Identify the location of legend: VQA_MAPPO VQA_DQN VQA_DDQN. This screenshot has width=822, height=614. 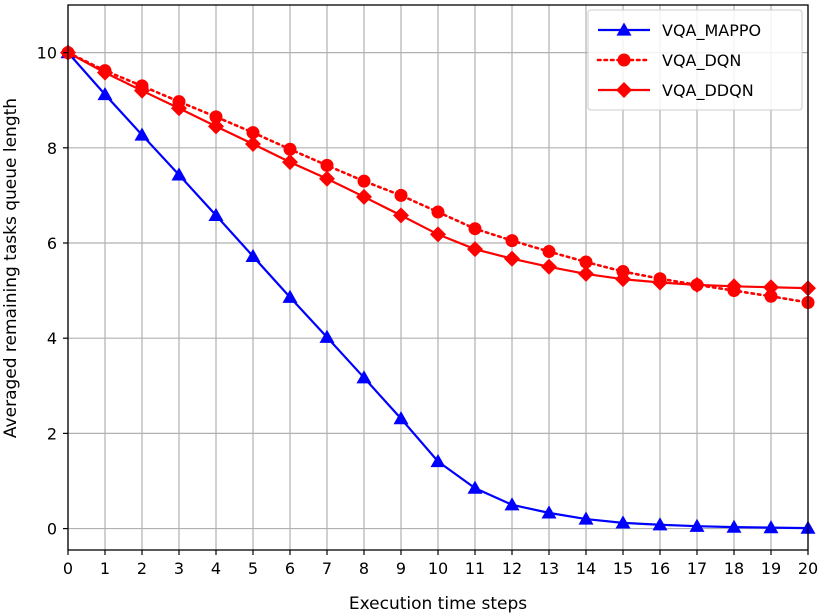
(695, 60).